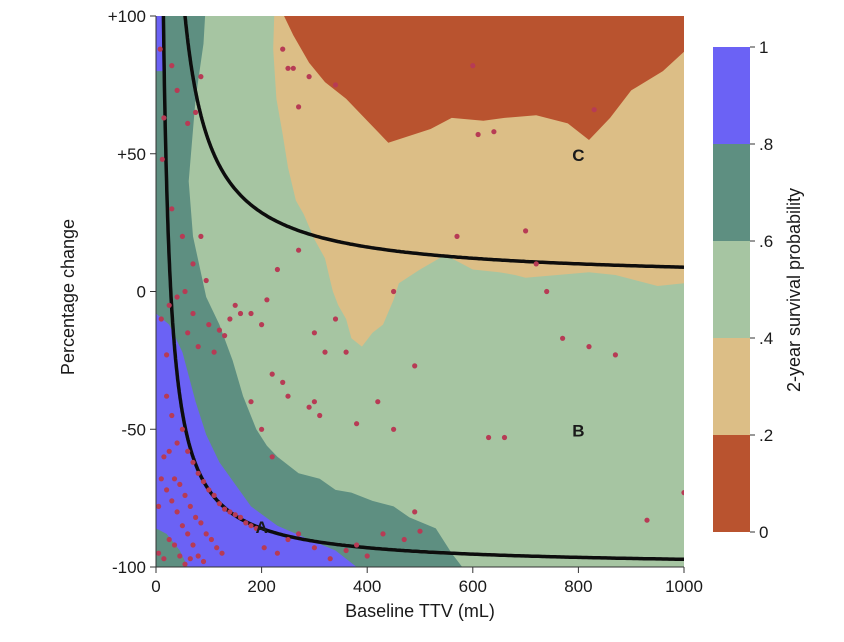 The height and width of the screenshot is (642, 844). Describe the element at coordinates (129, 567) in the screenshot. I see `y-tick-label: -100` at that location.